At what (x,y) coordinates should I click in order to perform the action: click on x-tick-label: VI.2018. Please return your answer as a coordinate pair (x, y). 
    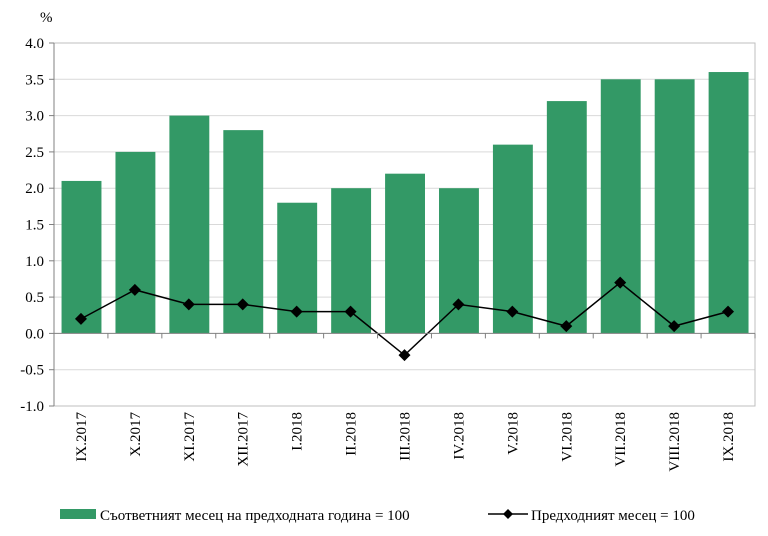
    Looking at the image, I should click on (567, 437).